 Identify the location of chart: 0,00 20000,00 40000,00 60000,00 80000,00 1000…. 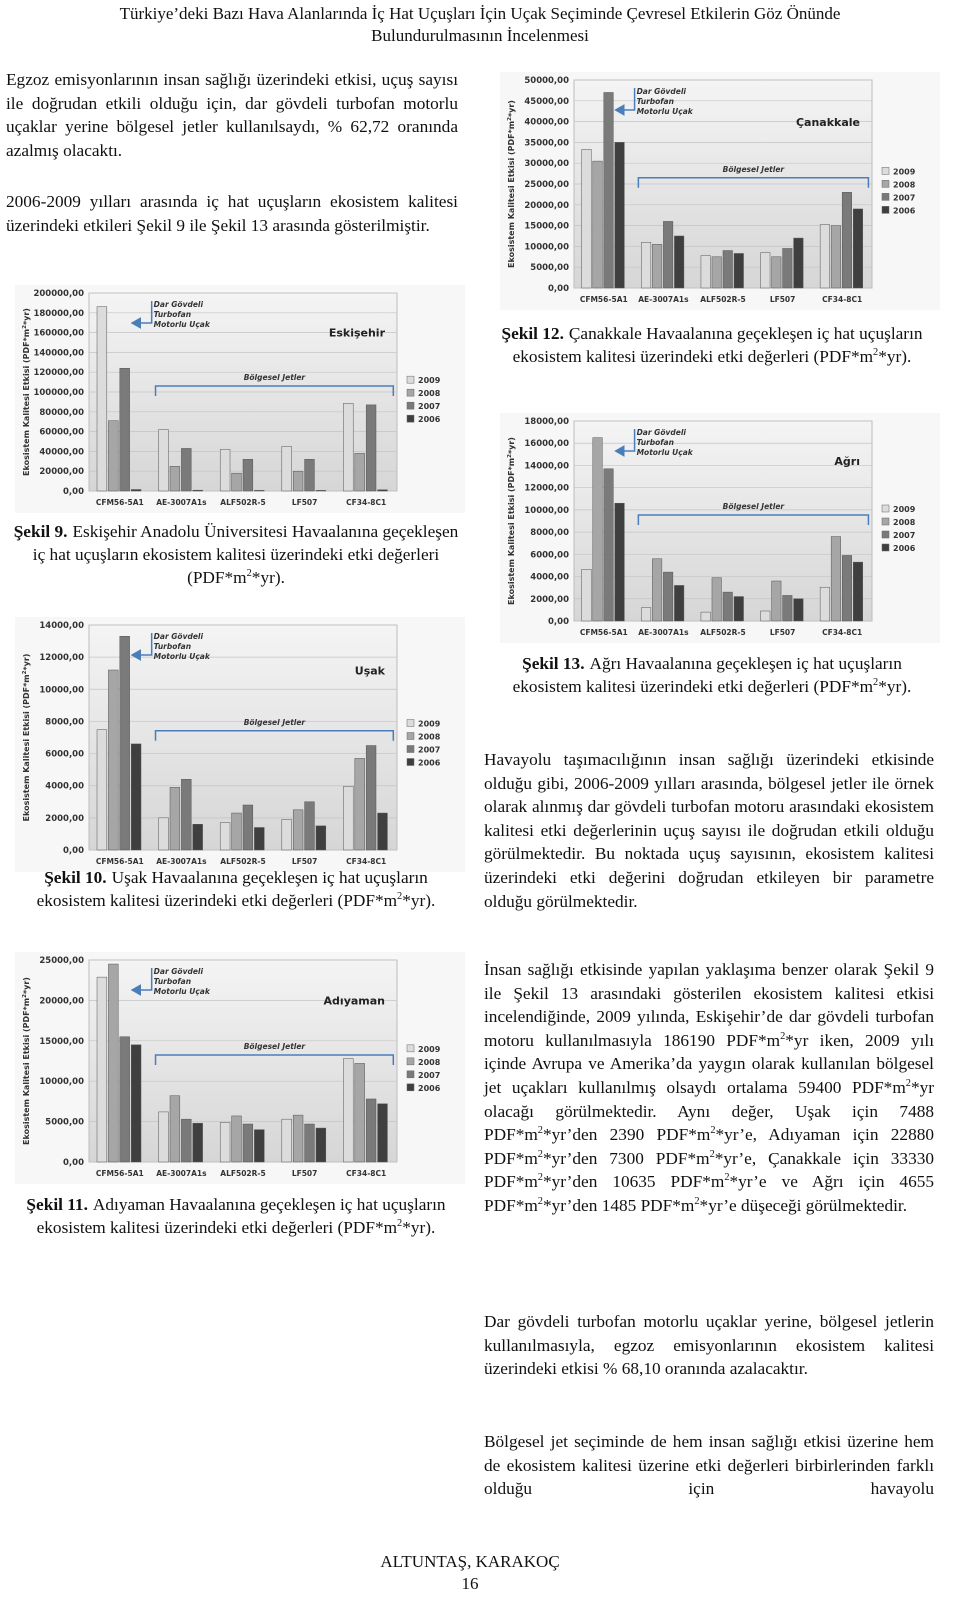
(240, 399).